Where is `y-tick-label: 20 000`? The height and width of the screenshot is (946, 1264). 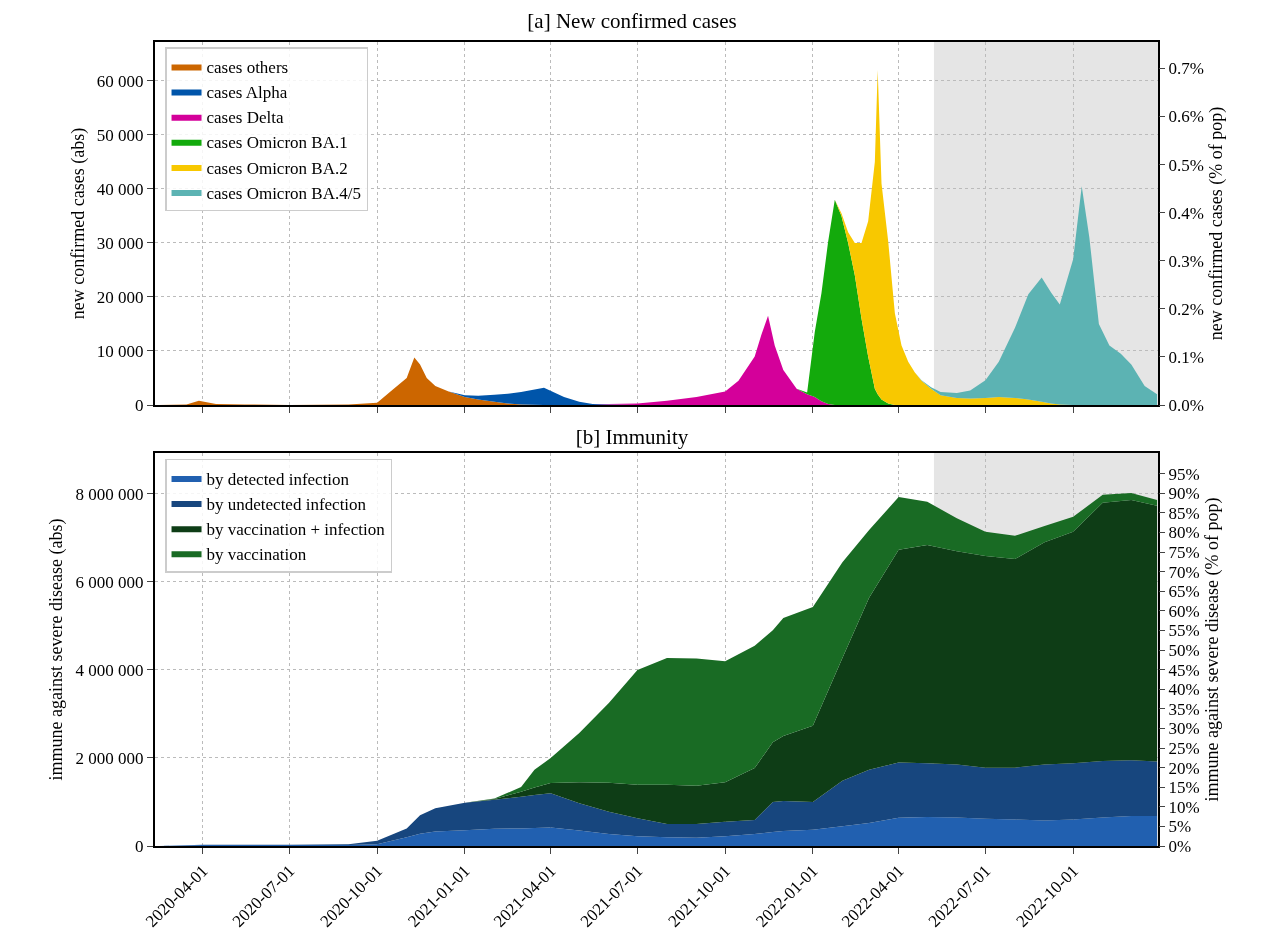
y-tick-label: 20 000 is located at coordinates (120, 297).